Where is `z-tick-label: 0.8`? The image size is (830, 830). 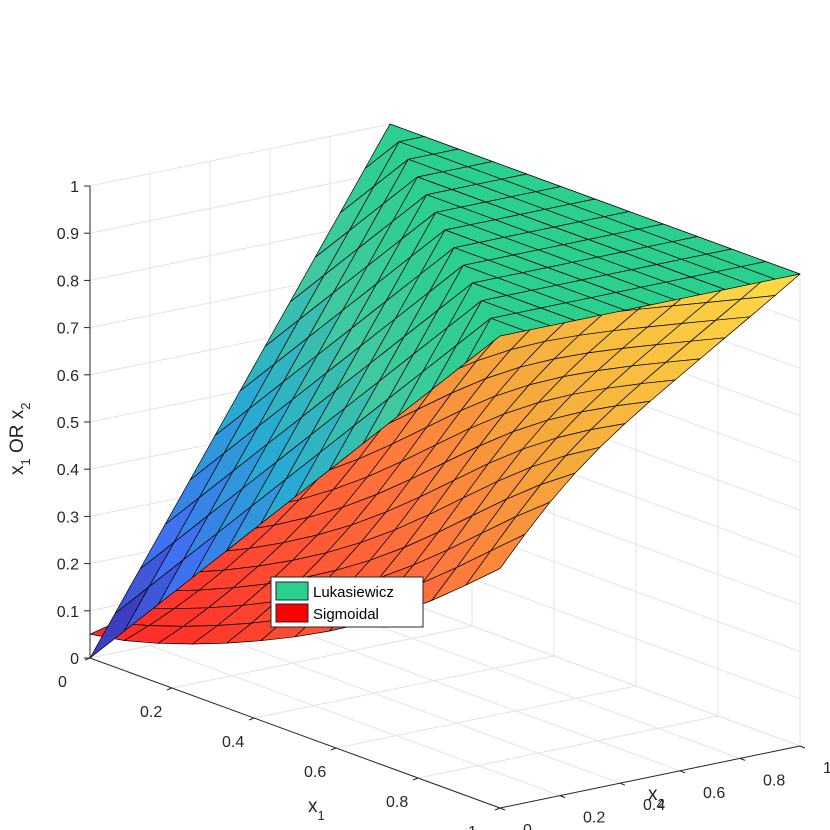
z-tick-label: 0.8 is located at coordinates (68, 281).